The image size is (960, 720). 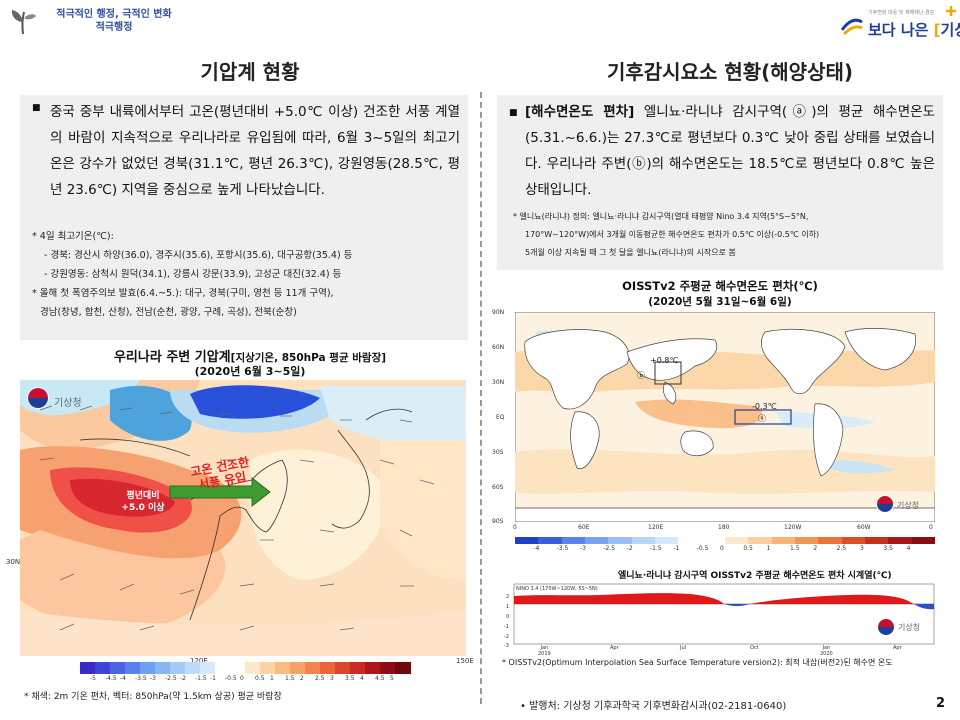 What do you see at coordinates (676, 548) in the screenshot?
I see `colorbar-tick-label: -1` at bounding box center [676, 548].